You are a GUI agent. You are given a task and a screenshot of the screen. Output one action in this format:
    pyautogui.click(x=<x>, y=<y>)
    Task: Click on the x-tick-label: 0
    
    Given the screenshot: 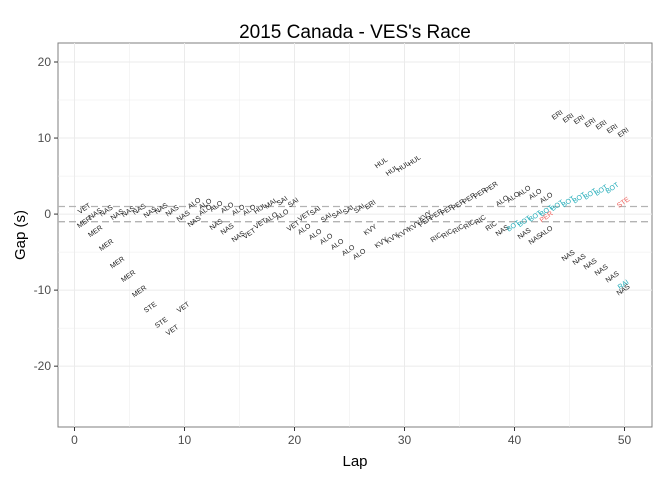 What is the action you would take?
    pyautogui.click(x=74, y=440)
    